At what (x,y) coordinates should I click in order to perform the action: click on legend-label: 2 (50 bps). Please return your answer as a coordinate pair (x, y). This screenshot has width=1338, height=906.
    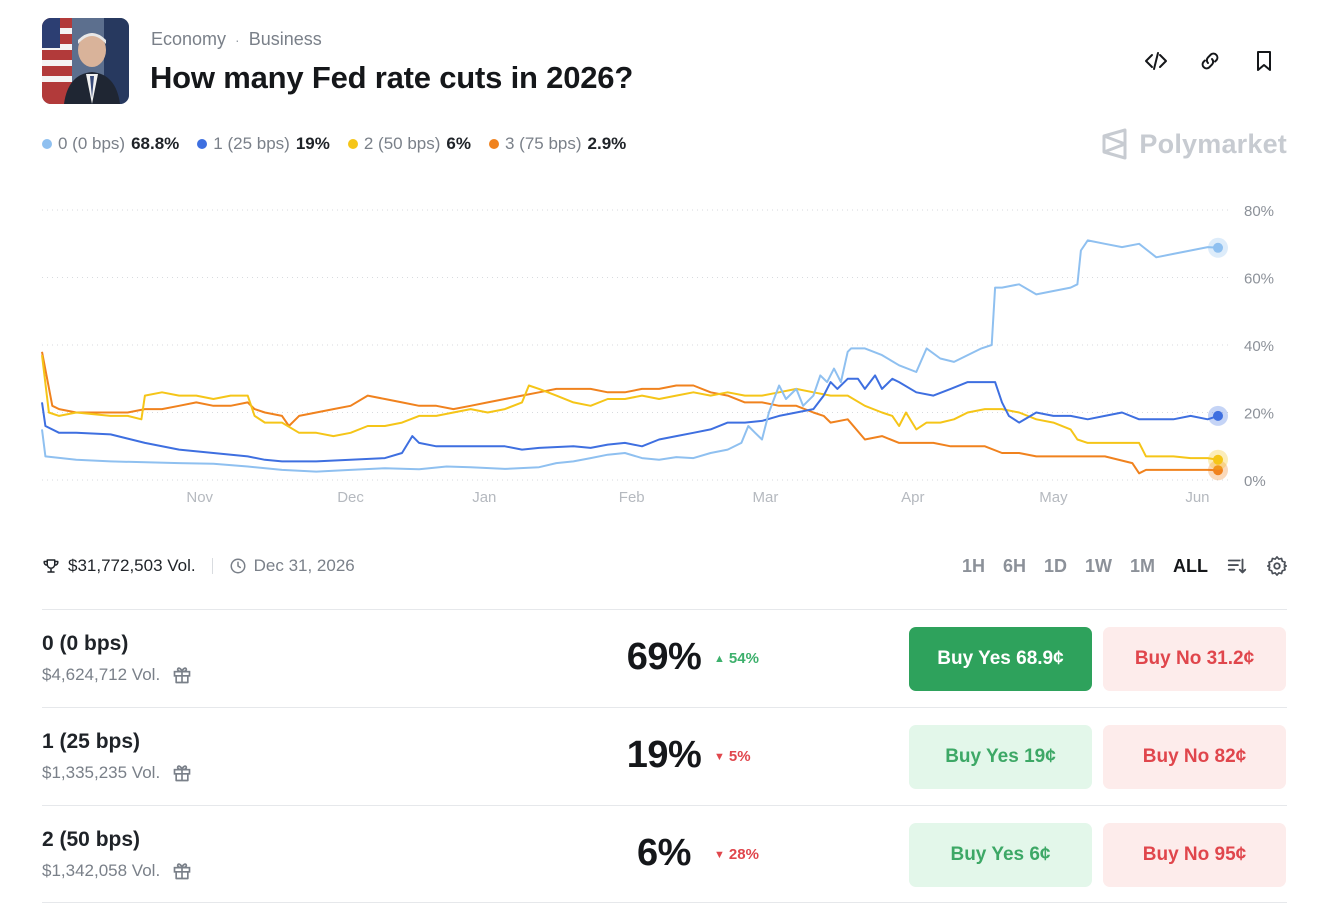
    Looking at the image, I should click on (402, 143).